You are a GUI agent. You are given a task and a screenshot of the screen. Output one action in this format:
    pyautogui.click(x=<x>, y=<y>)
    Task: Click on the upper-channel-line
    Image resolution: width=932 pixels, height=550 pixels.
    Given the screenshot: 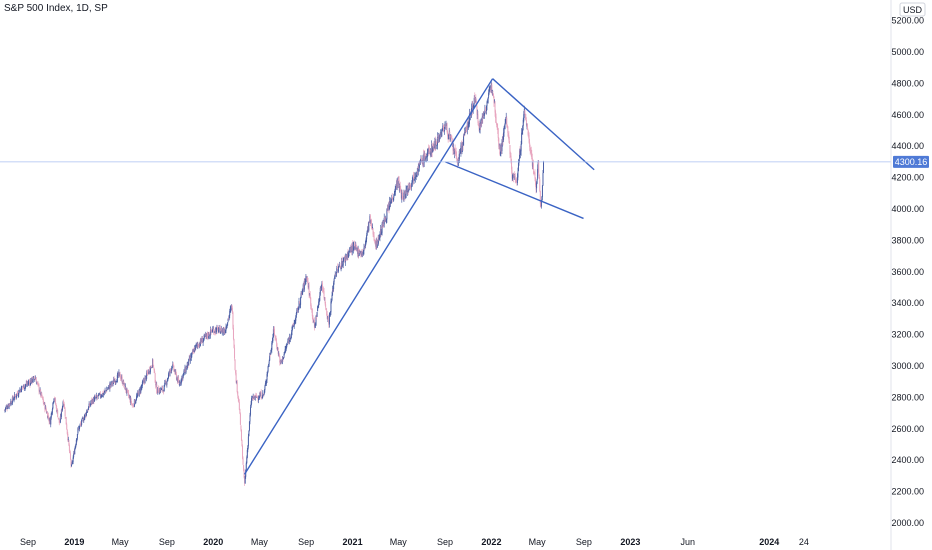 What is the action you would take?
    pyautogui.click(x=543, y=124)
    